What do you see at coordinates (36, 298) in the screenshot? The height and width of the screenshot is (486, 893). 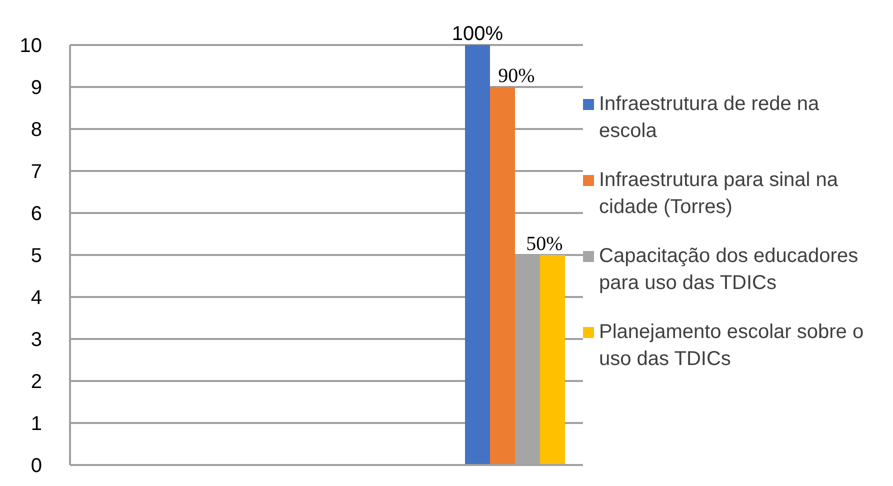 I see `y-tick-label: 4` at bounding box center [36, 298].